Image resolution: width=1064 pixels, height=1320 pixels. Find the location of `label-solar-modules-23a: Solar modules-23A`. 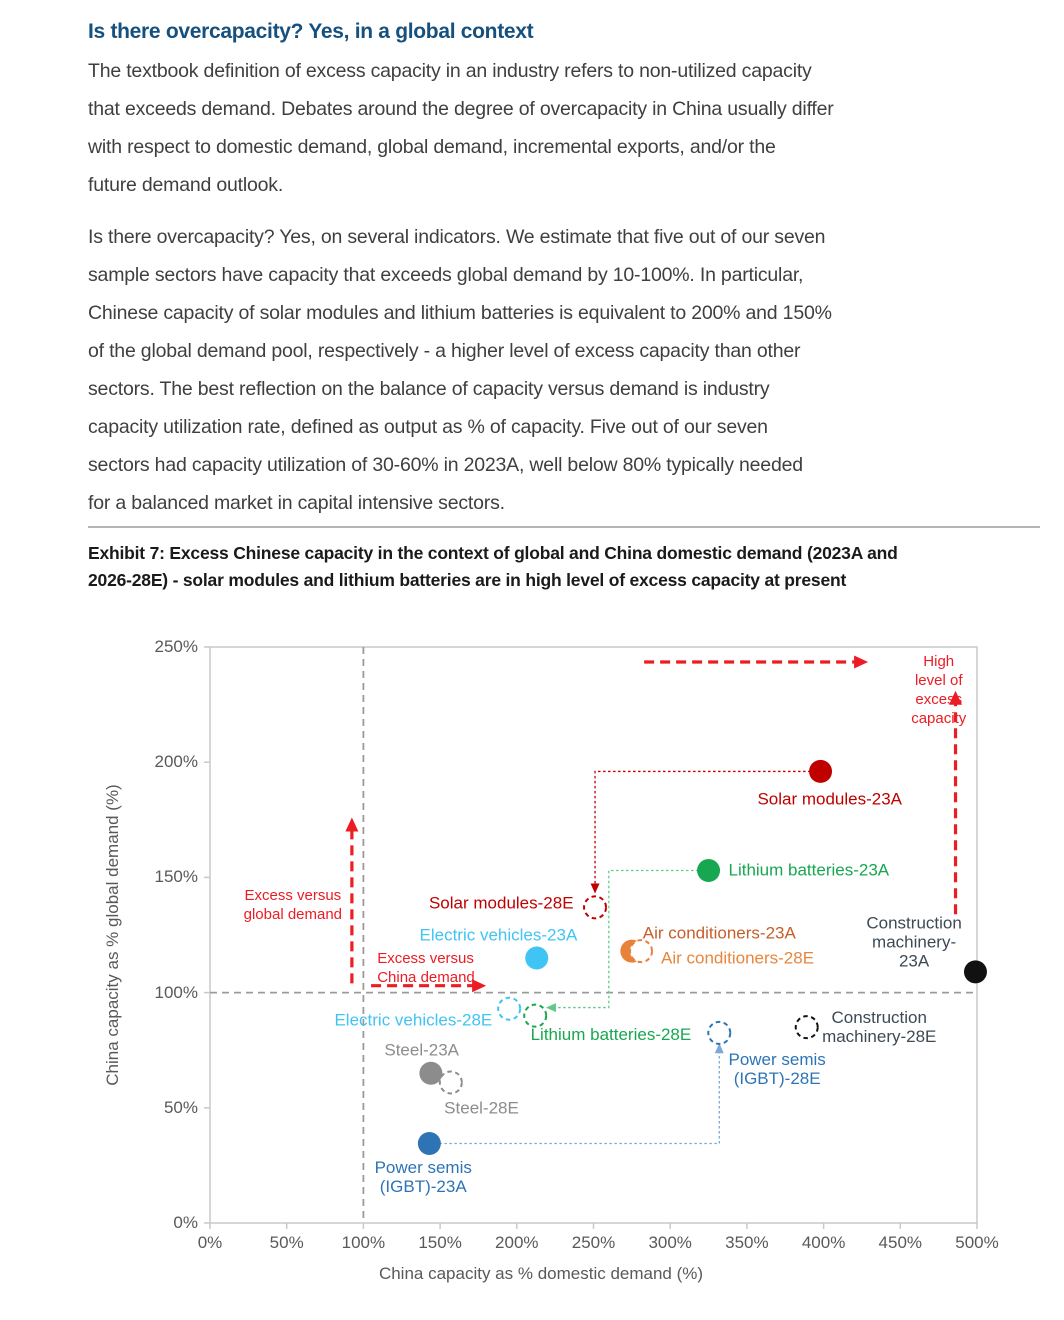

label-solar-modules-23a: Solar modules-23A is located at coordinates (830, 799).